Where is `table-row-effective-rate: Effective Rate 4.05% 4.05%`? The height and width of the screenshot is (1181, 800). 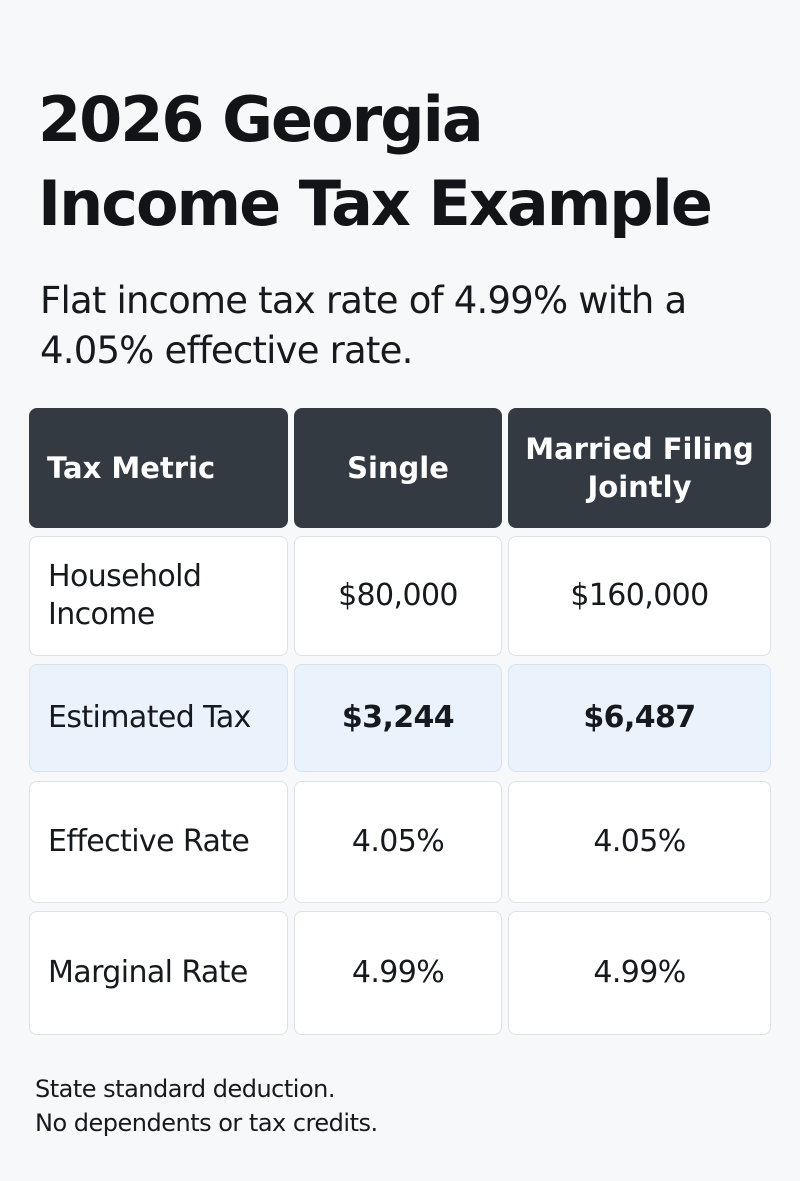
table-row-effective-rate: Effective Rate 4.05% 4.05% is located at coordinates (400, 842).